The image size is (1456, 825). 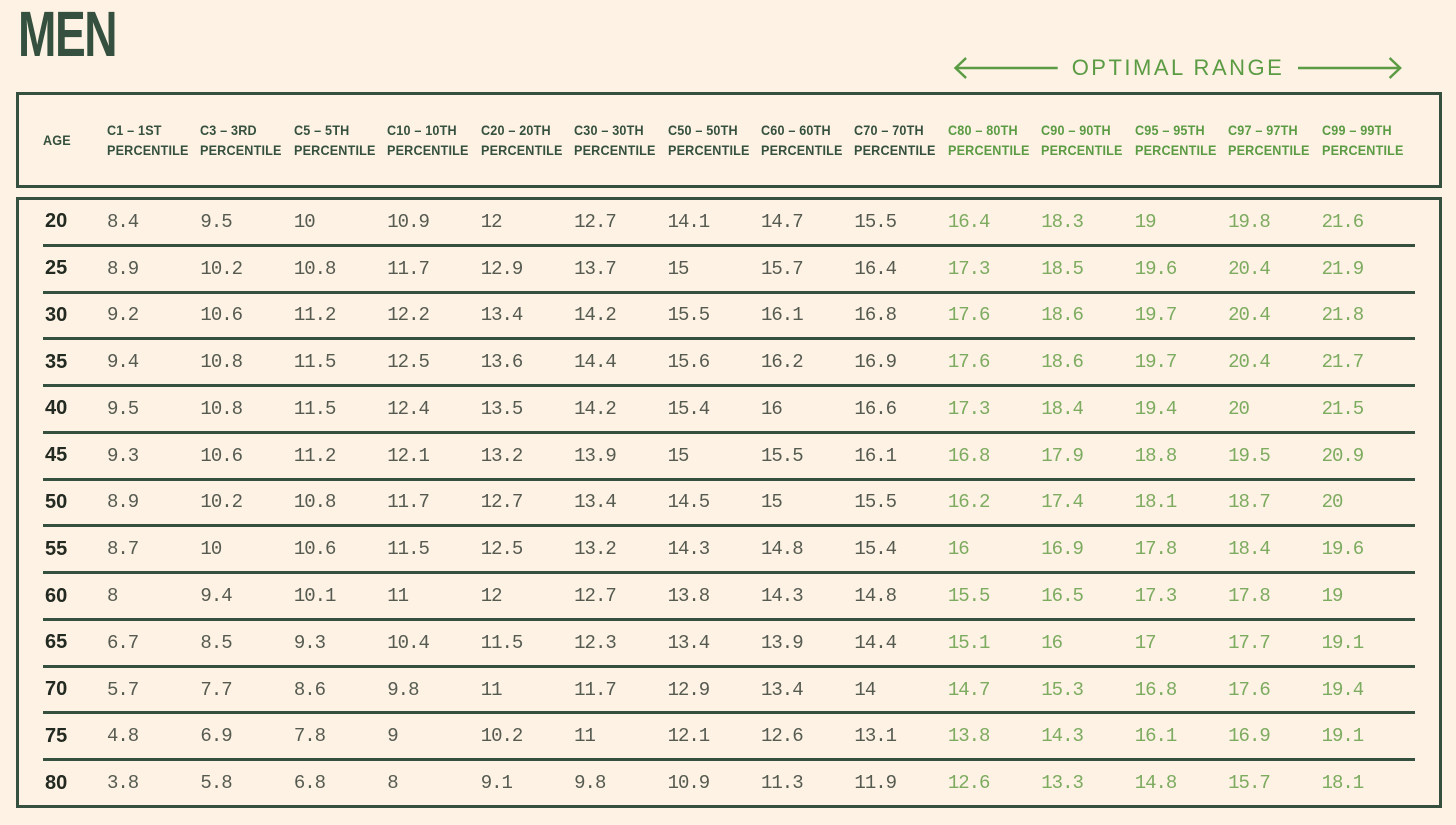 I want to click on cell-value: 16.6, so click(x=875, y=408).